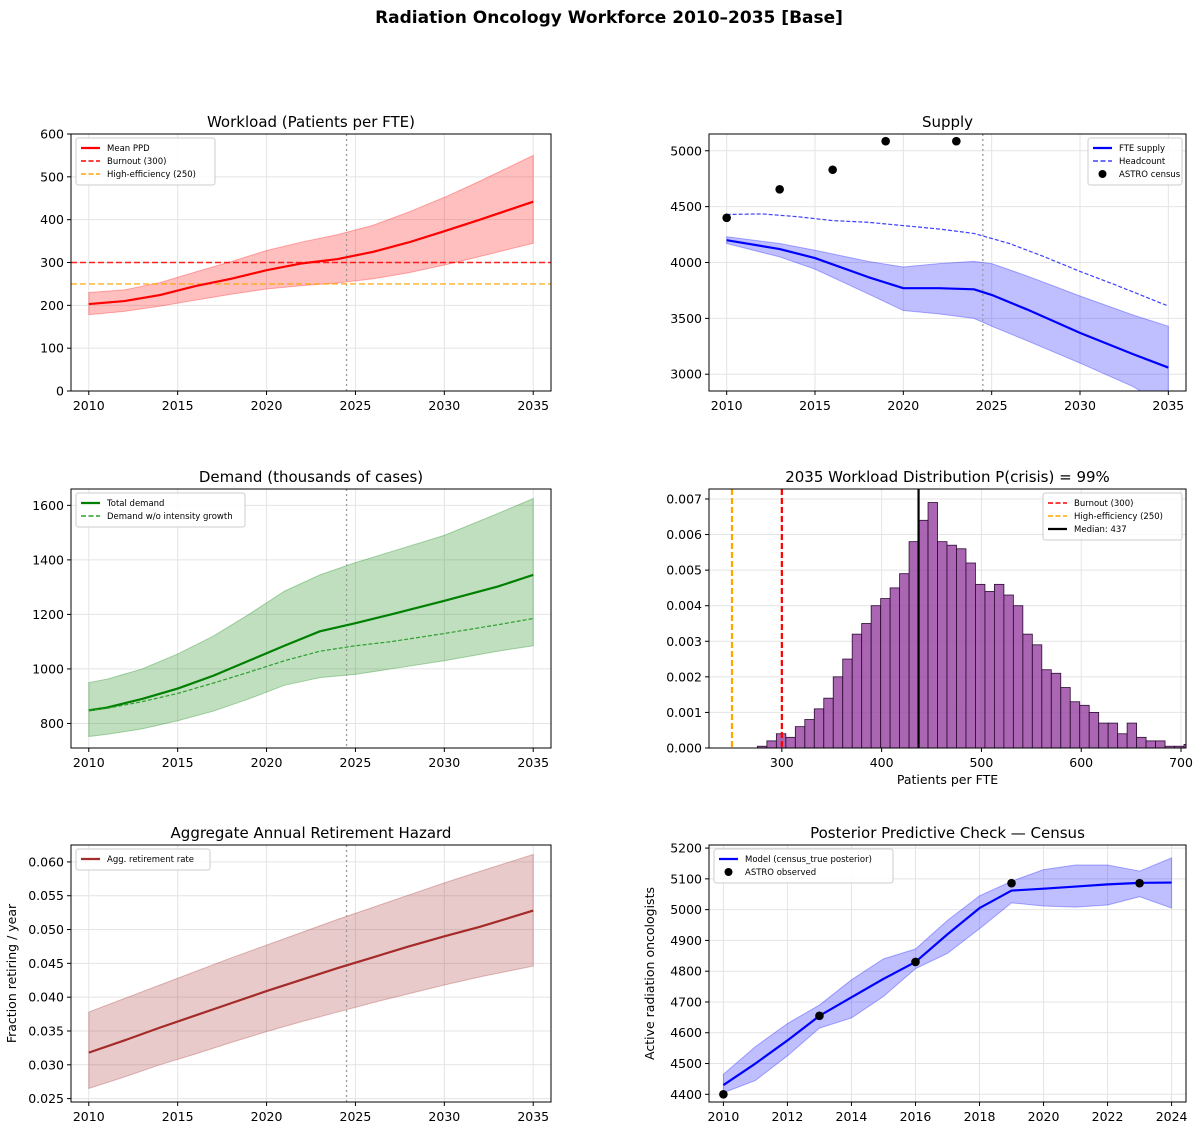 The width and height of the screenshot is (1200, 1133). I want to click on y-tick-label: 4600, so click(686, 1032).